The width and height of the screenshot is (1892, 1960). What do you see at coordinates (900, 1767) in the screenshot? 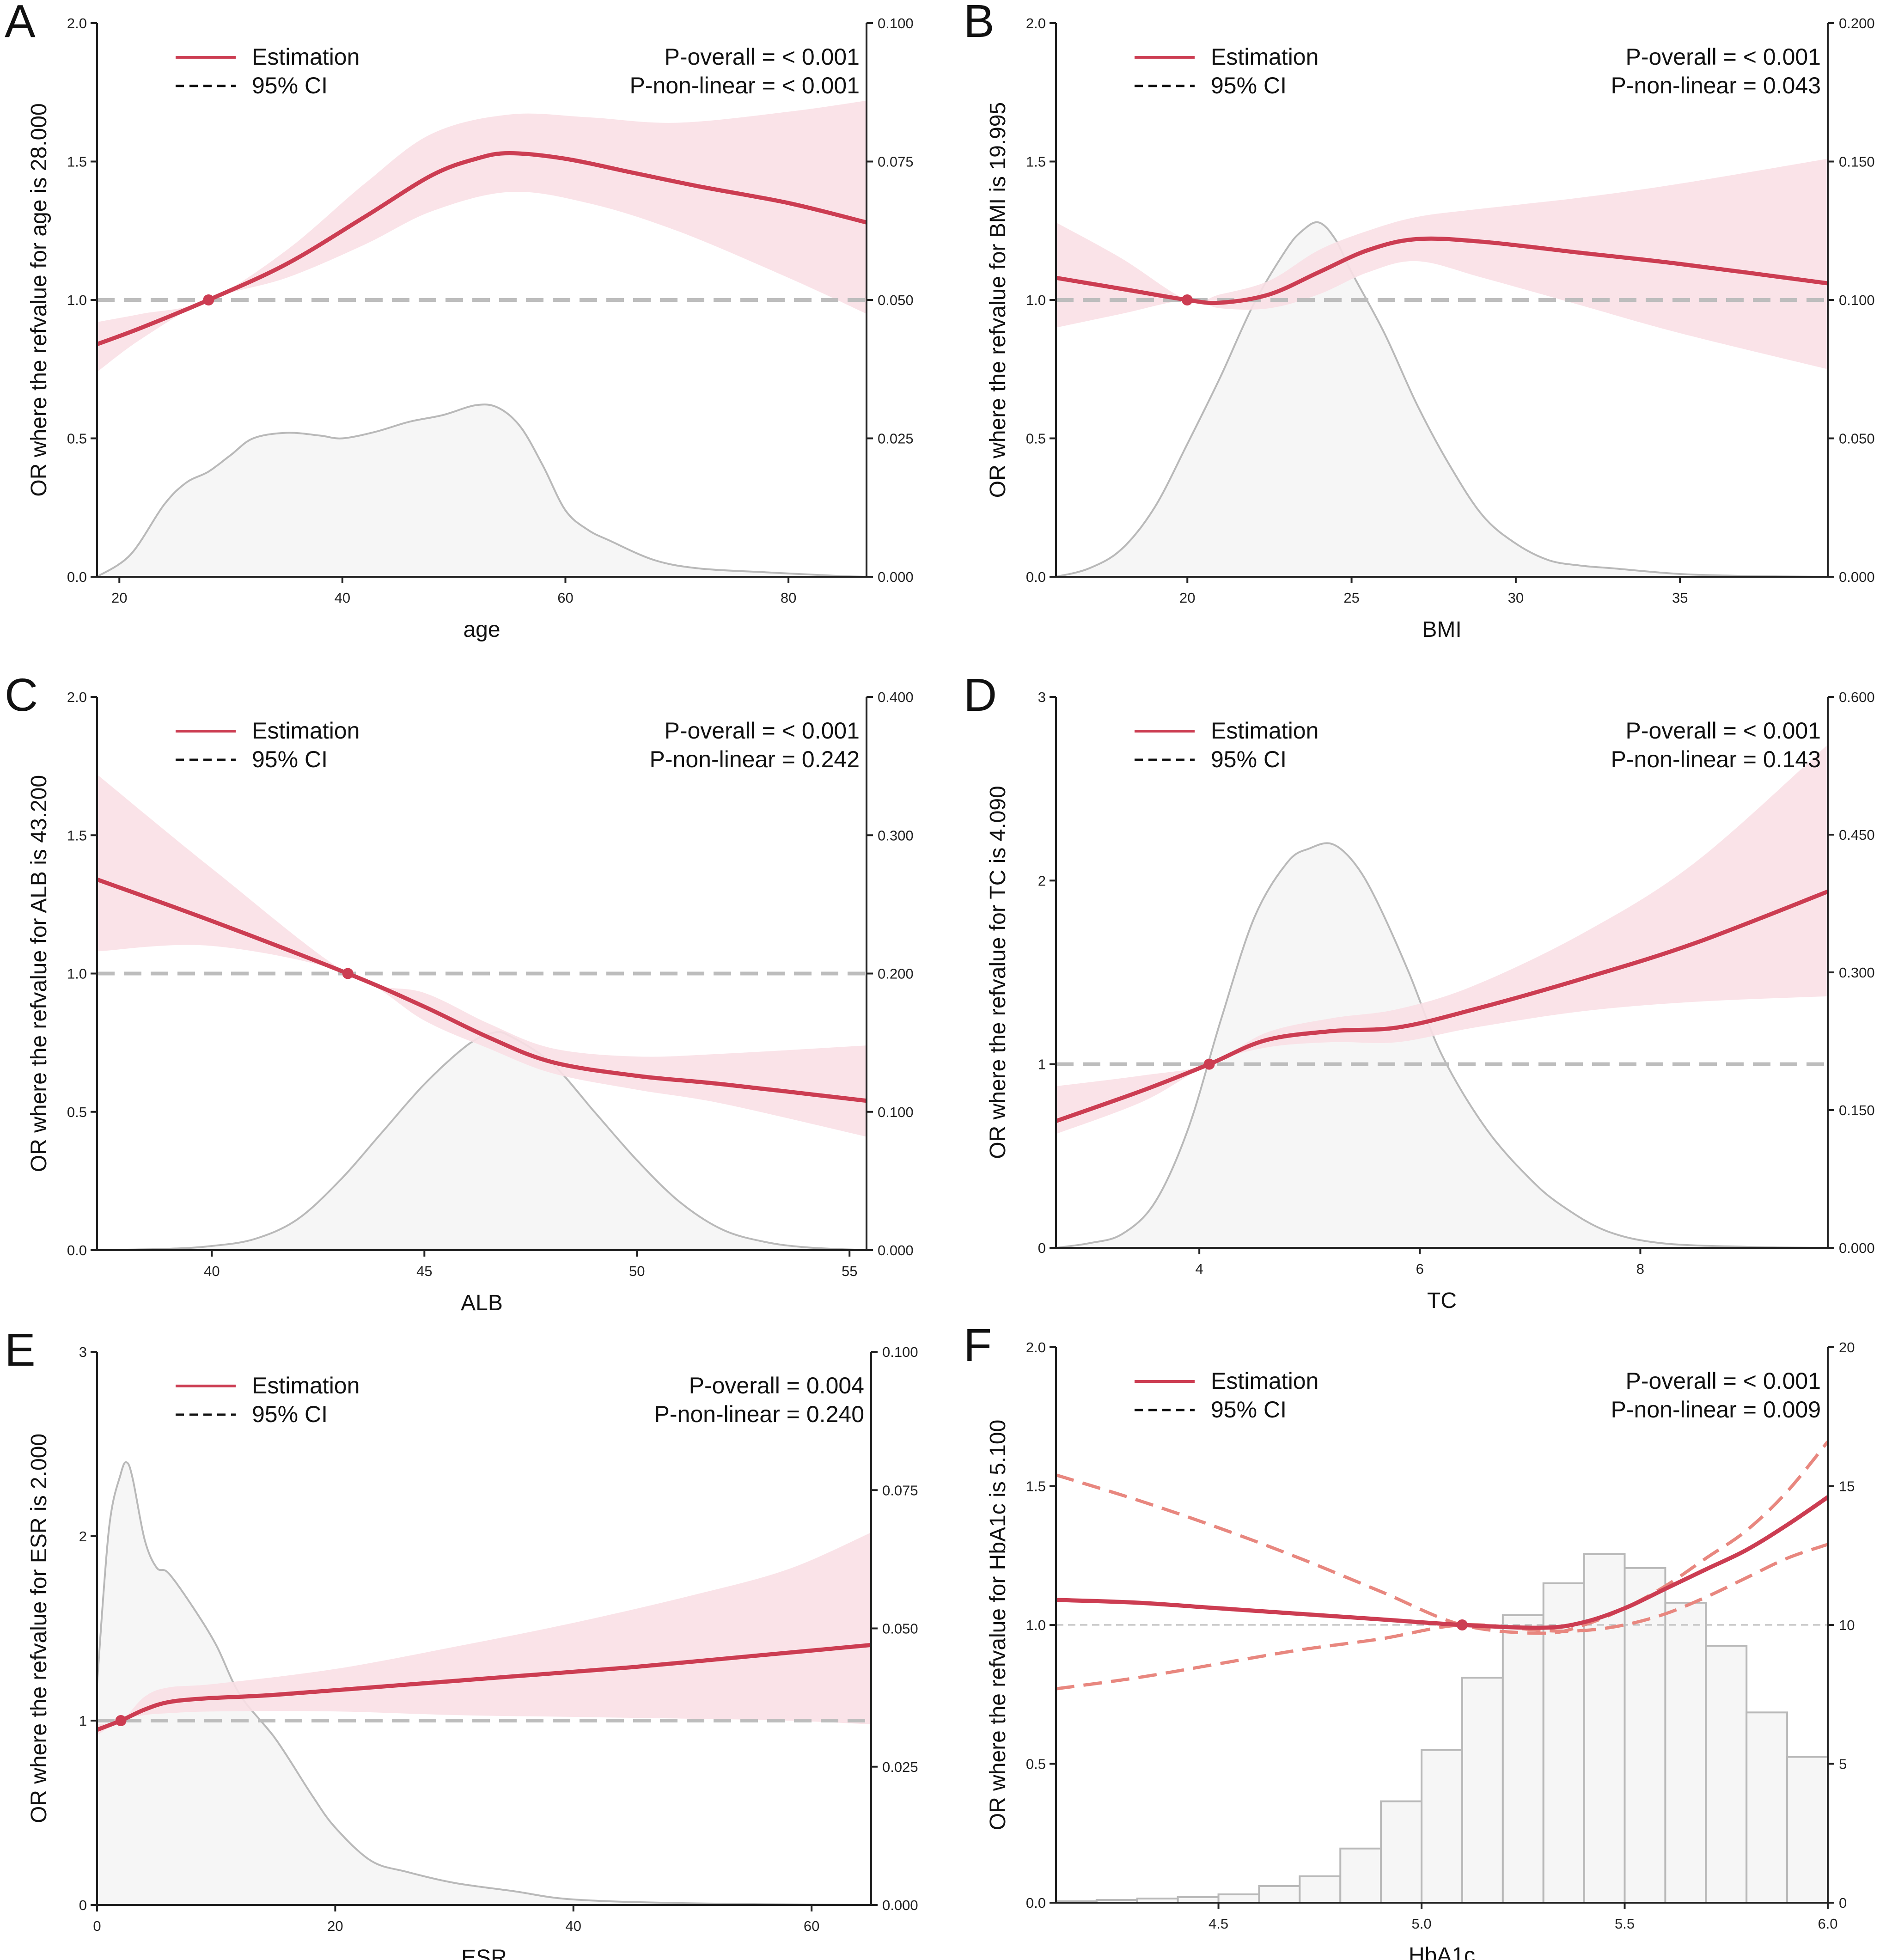
I see `y2-tick-label: 0.025` at bounding box center [900, 1767].